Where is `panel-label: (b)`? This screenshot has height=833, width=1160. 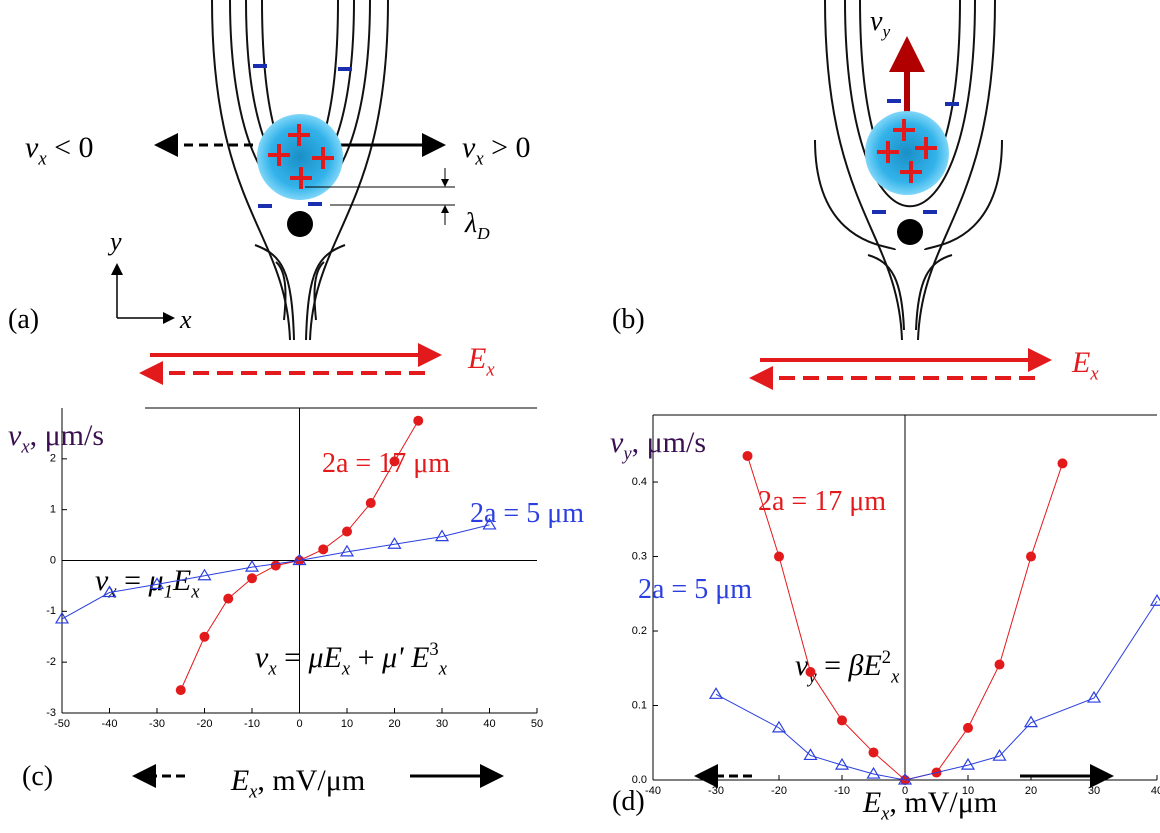
panel-label: (b) is located at coordinates (628, 319).